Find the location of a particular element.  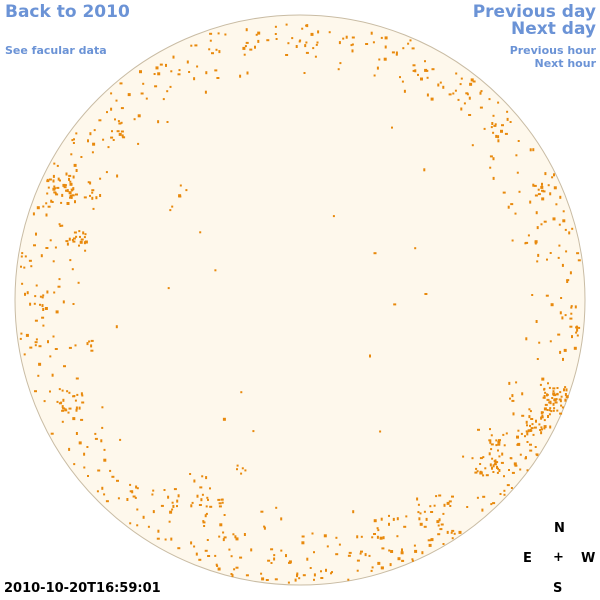

next-day-link: Next day is located at coordinates (553, 29).